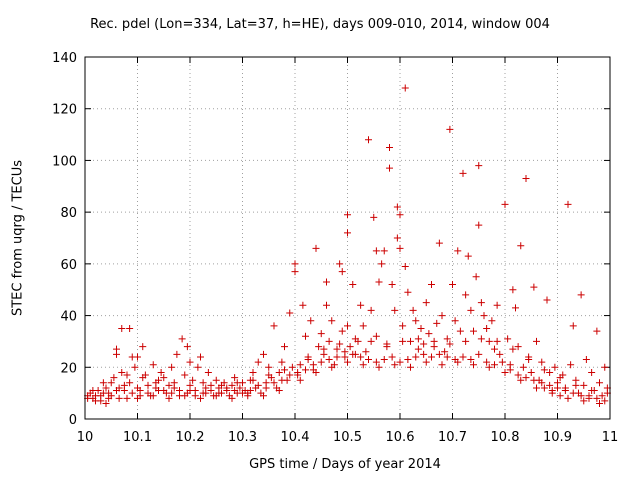  What do you see at coordinates (452, 437) in the screenshot?
I see `x-tick-label: 10.7` at bounding box center [452, 437].